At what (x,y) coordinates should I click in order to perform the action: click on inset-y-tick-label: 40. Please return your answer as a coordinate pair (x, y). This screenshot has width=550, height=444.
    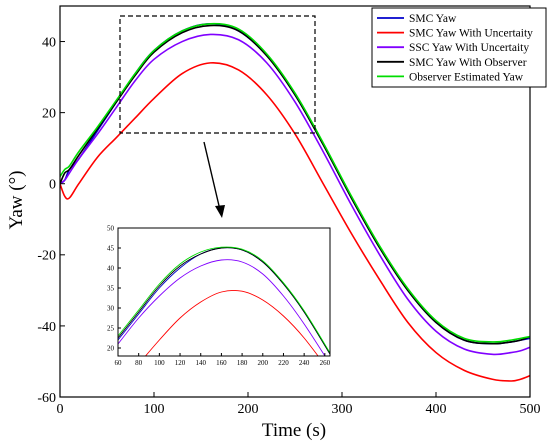
    Looking at the image, I should click on (111, 268).